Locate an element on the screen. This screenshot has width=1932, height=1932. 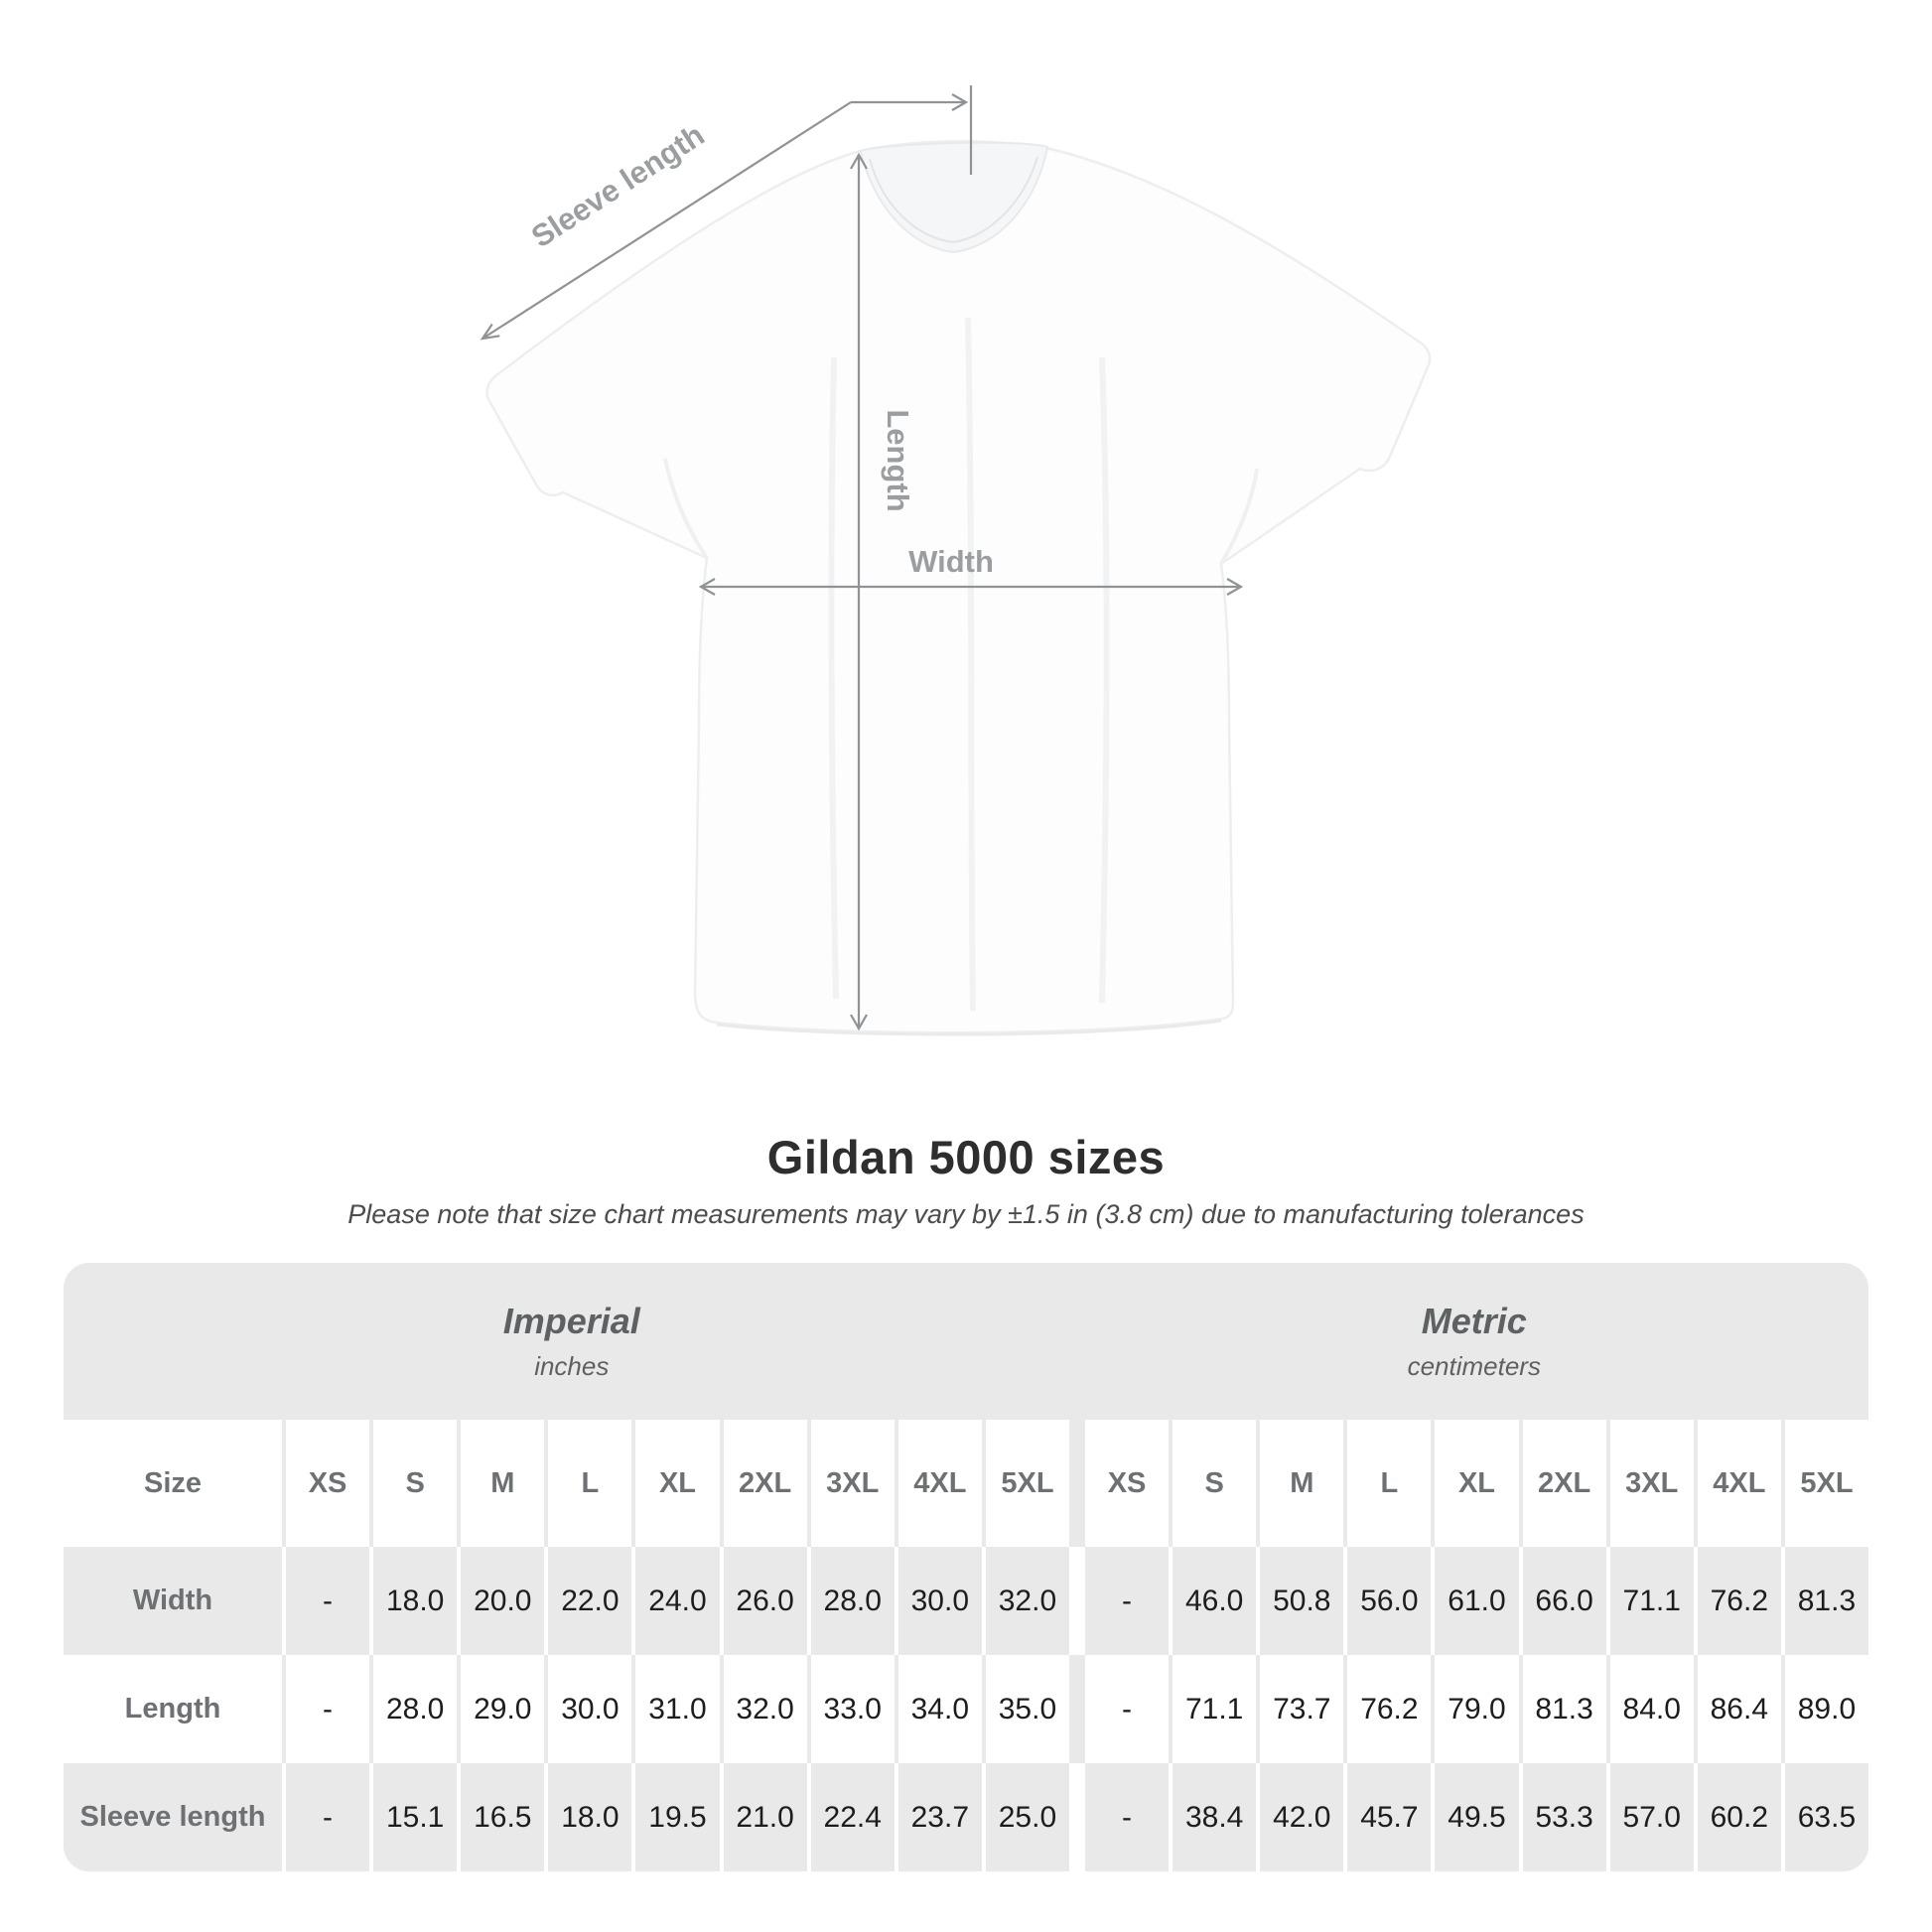
value-cell: 73.7 is located at coordinates (1302, 1709).